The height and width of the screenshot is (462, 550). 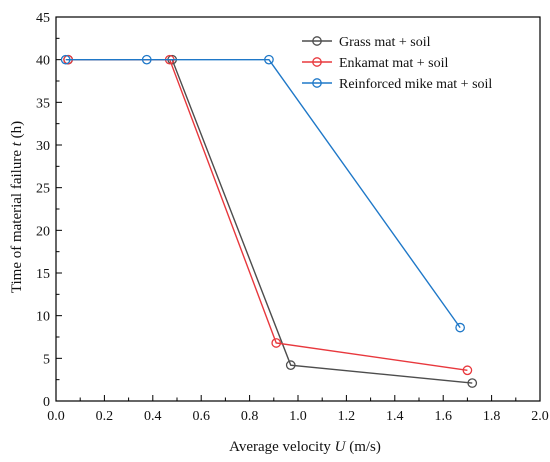 I want to click on x-tick-label: 0.4, so click(x=153, y=416).